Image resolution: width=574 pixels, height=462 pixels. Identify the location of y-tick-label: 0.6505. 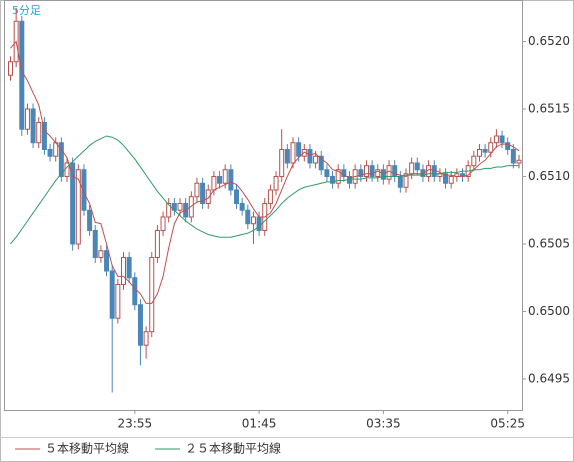
(549, 243).